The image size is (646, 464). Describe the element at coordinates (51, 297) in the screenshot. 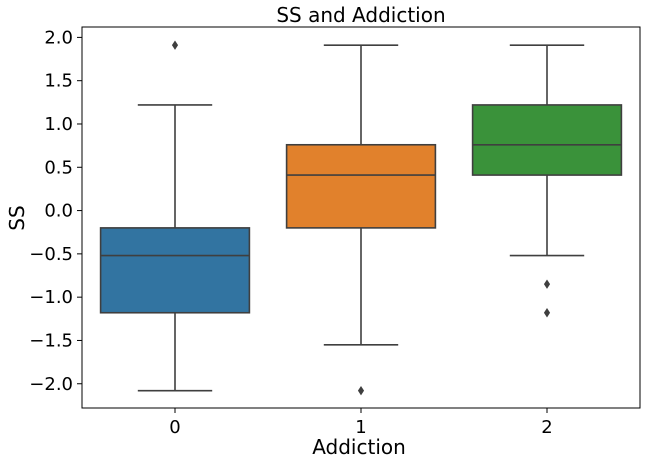

I see `y-tick-label: −1.0` at that location.